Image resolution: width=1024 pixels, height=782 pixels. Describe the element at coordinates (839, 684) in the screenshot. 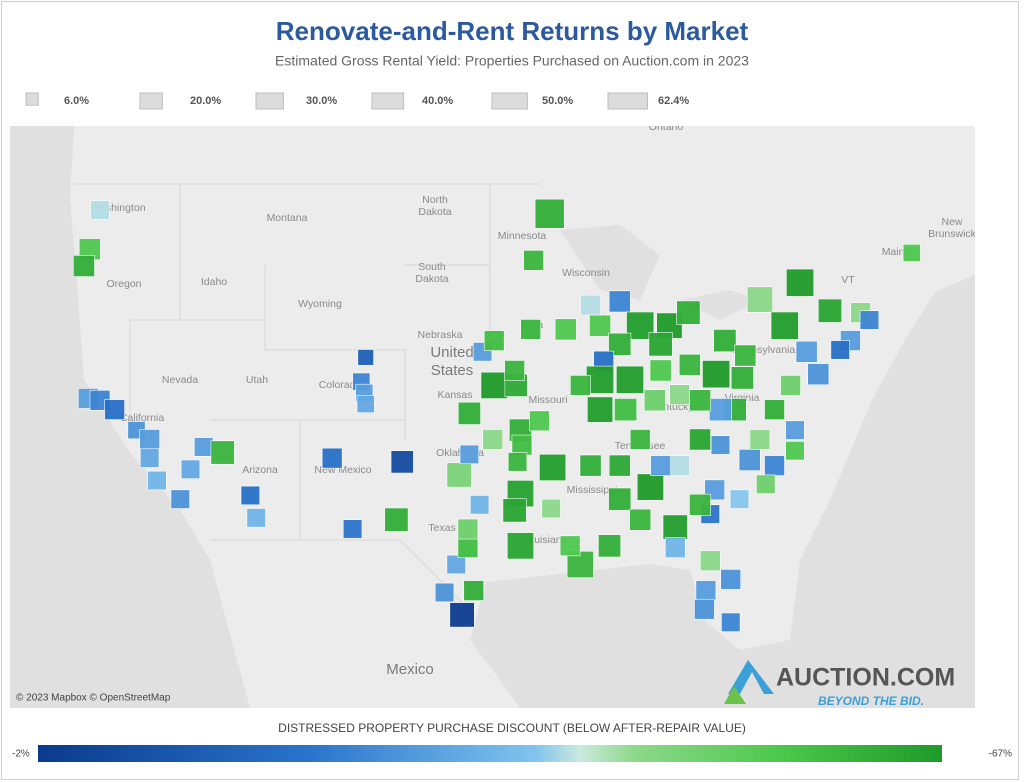

I see `logo: AUCTION.COM BEYOND THE BID.` at that location.